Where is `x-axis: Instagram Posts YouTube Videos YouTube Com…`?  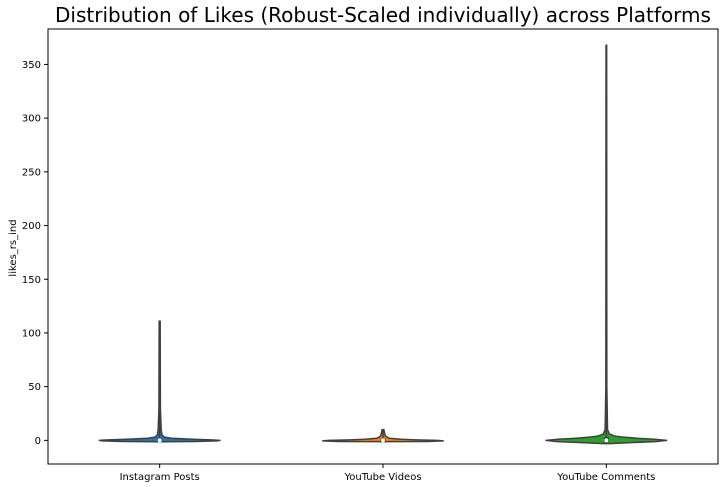
x-axis: Instagram Posts YouTube Videos YouTube Com… is located at coordinates (387, 473).